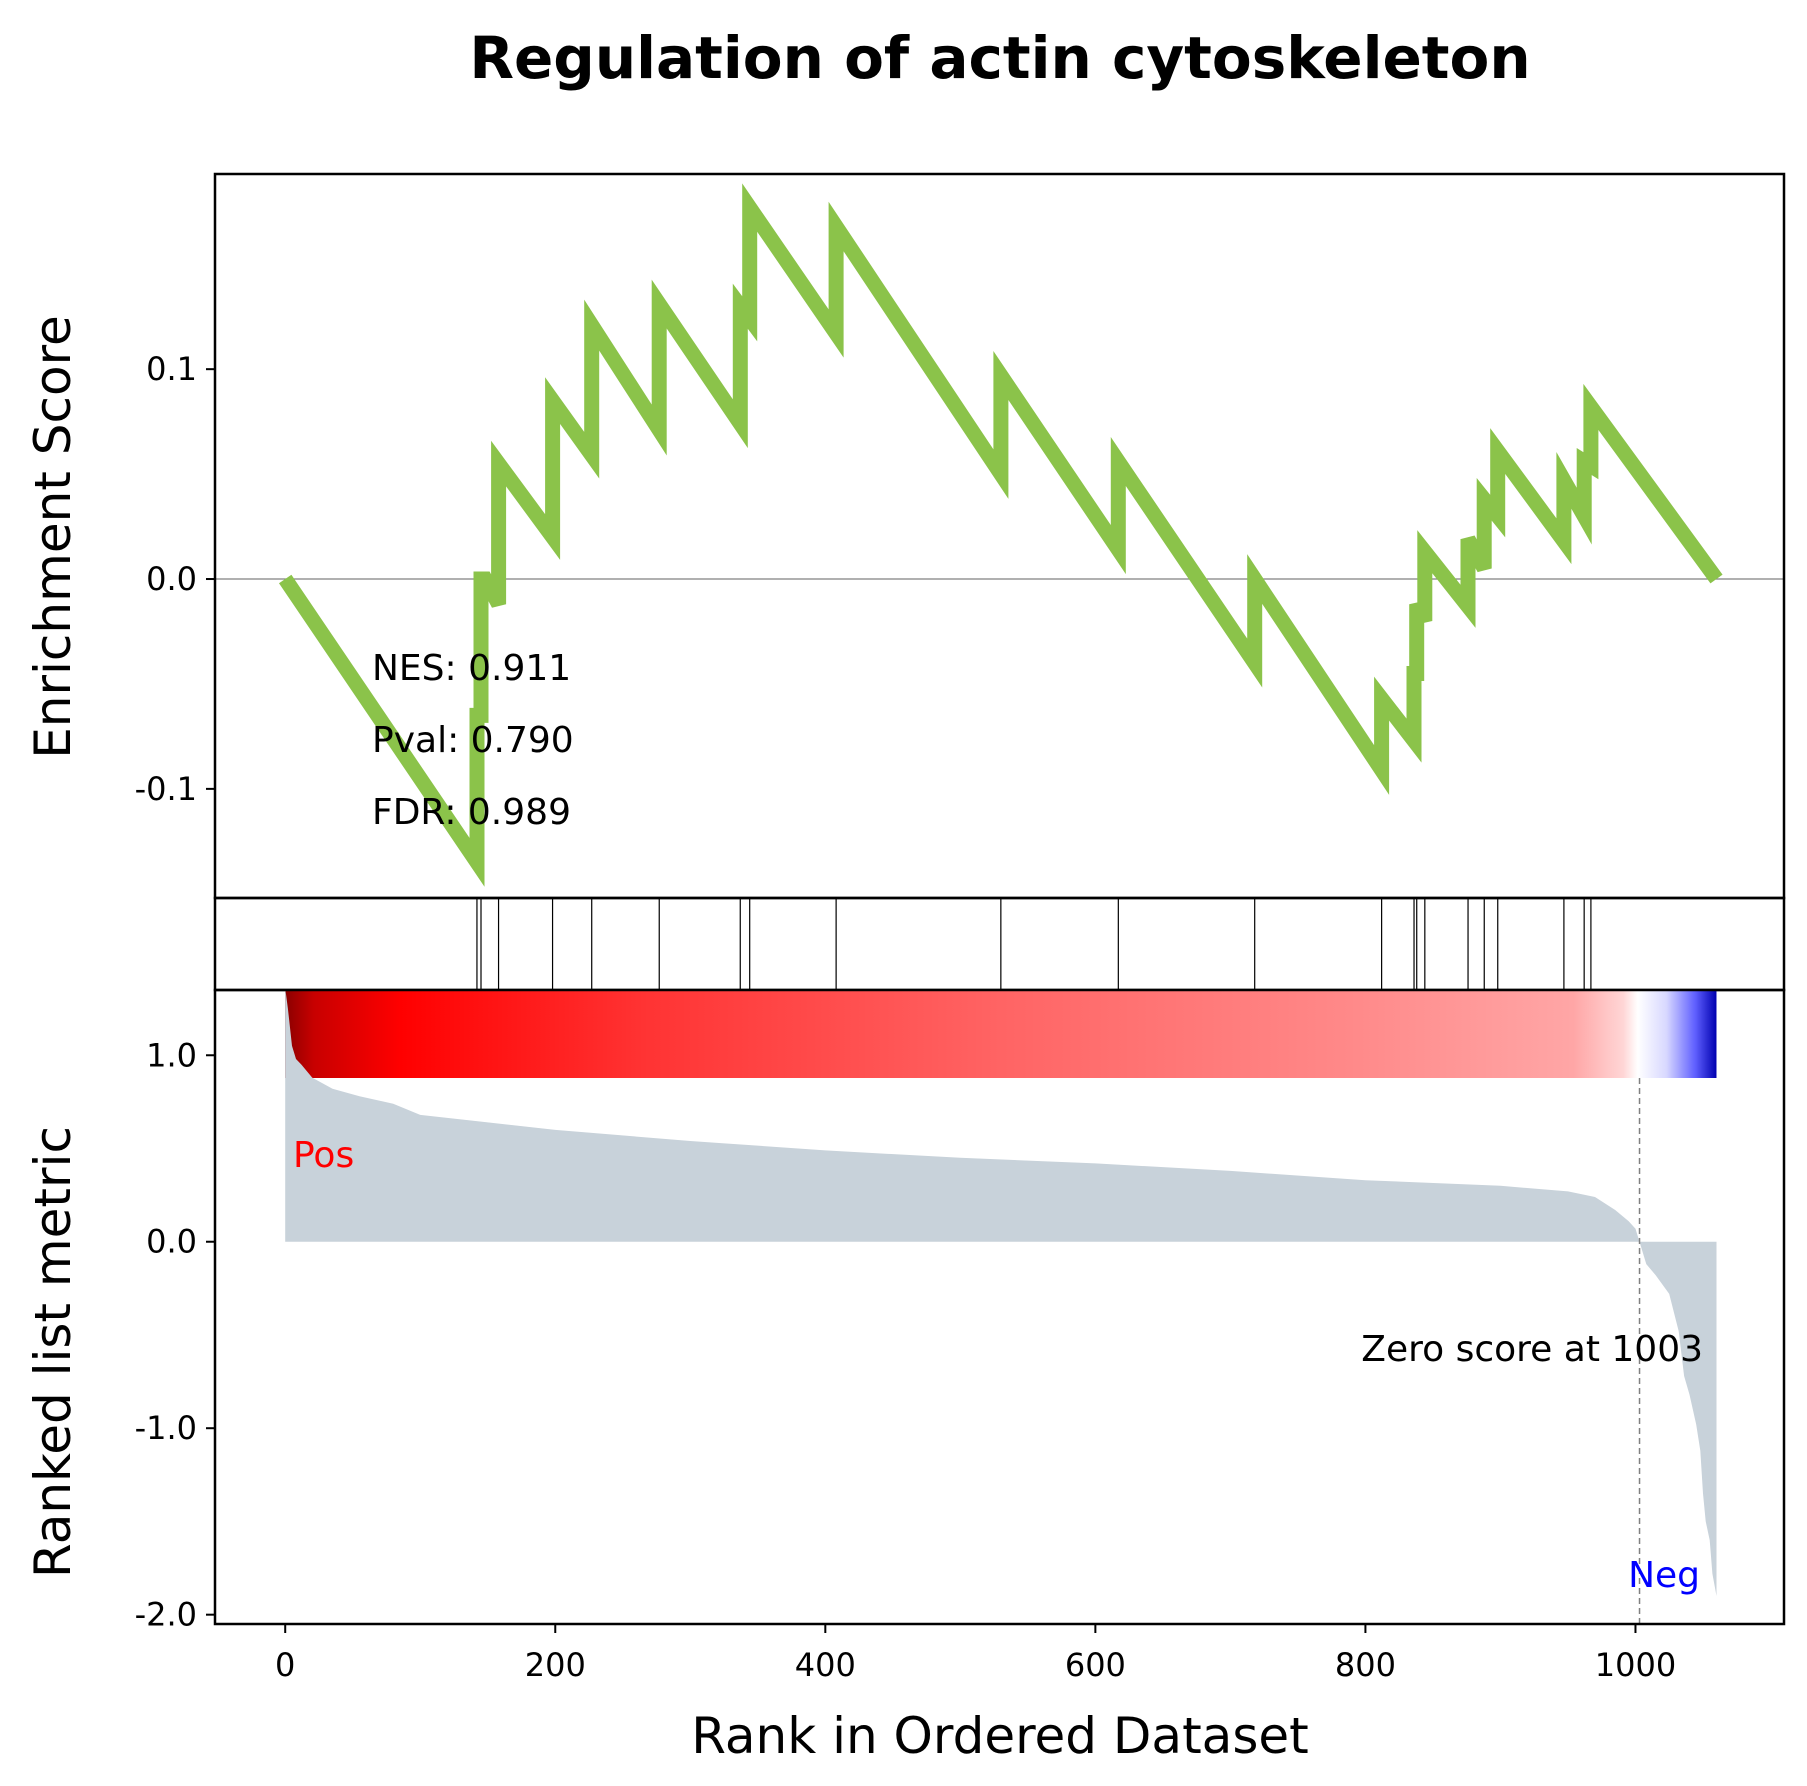 The image size is (1807, 1786). What do you see at coordinates (166, 1428) in the screenshot?
I see `ranked-y-tick-label: -1.0` at bounding box center [166, 1428].